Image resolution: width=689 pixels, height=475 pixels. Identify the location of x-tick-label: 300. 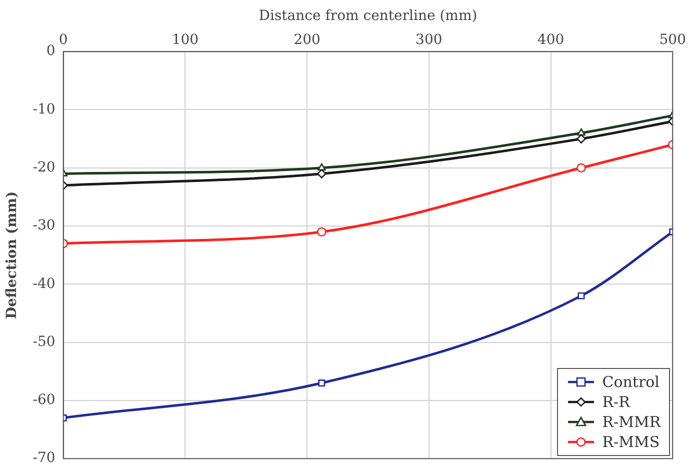
(429, 40).